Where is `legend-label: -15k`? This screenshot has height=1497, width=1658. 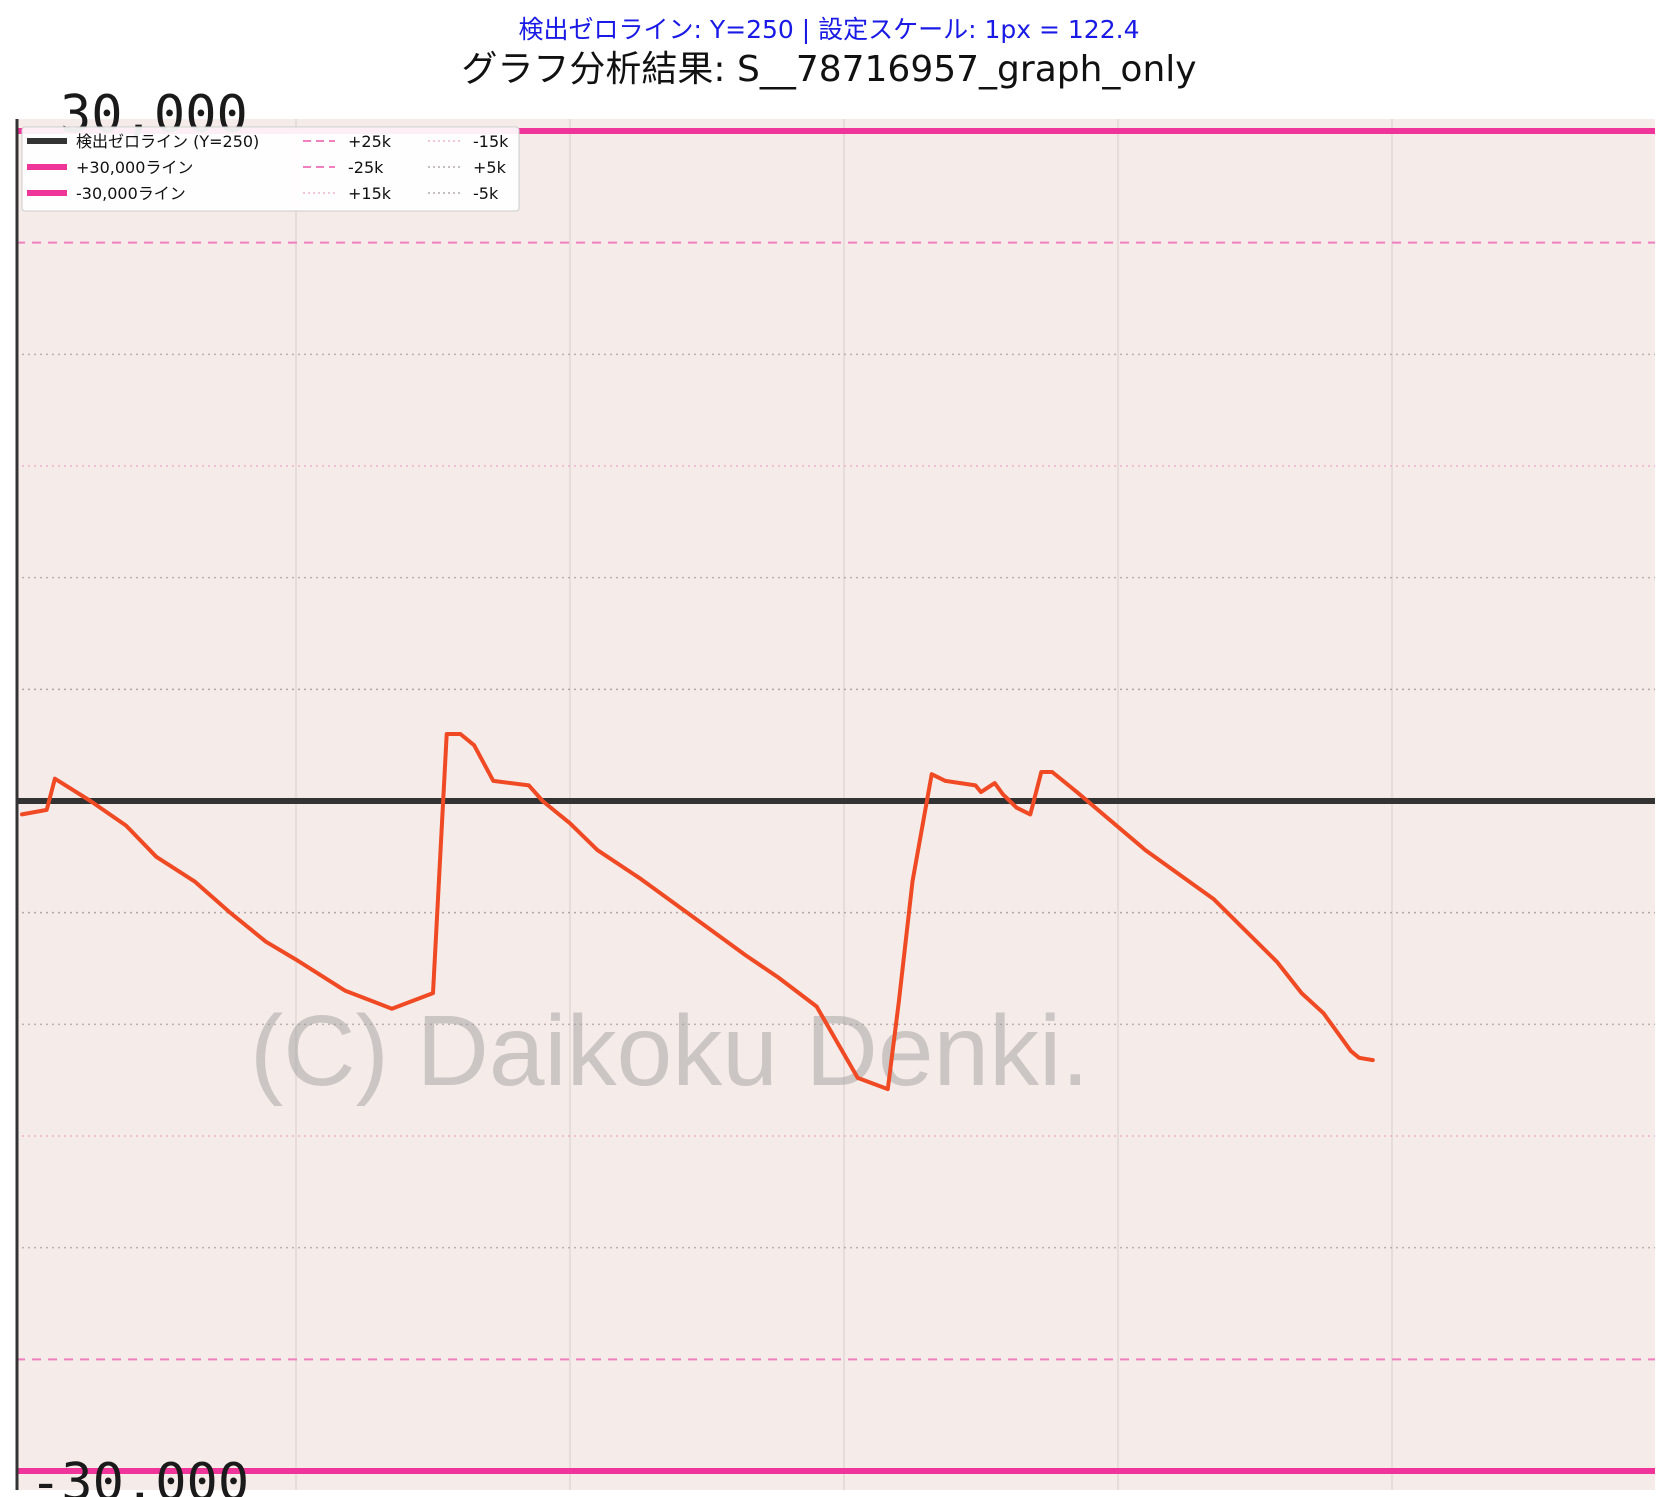 legend-label: -15k is located at coordinates (491, 141).